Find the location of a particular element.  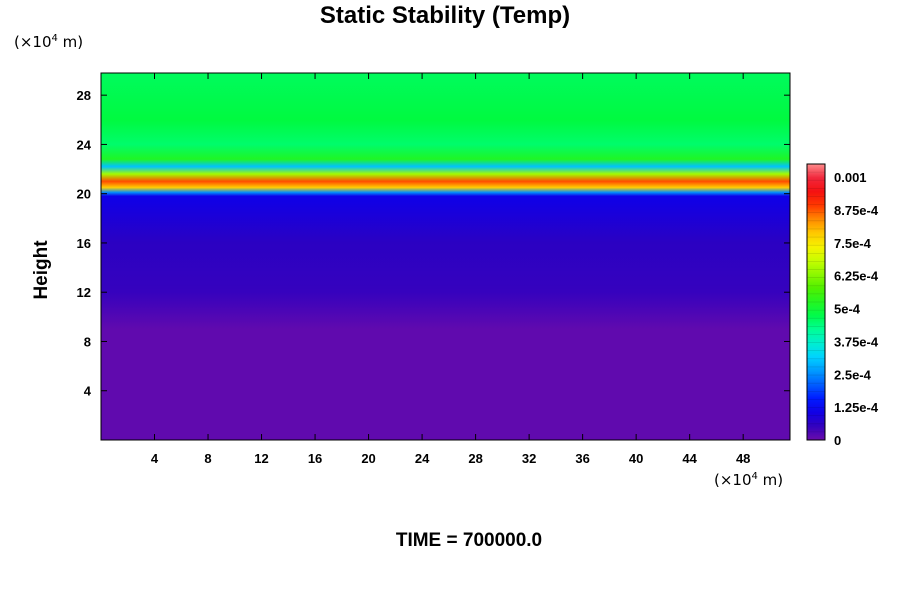

x-axis-unit: (×104 m) is located at coordinates (749, 480).